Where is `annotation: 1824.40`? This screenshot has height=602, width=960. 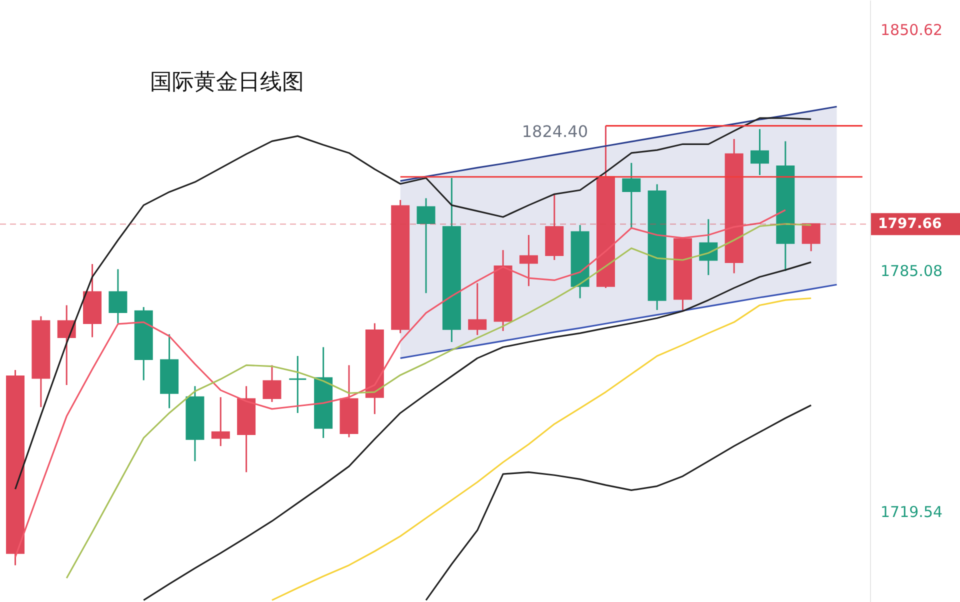 annotation: 1824.40 is located at coordinates (555, 131).